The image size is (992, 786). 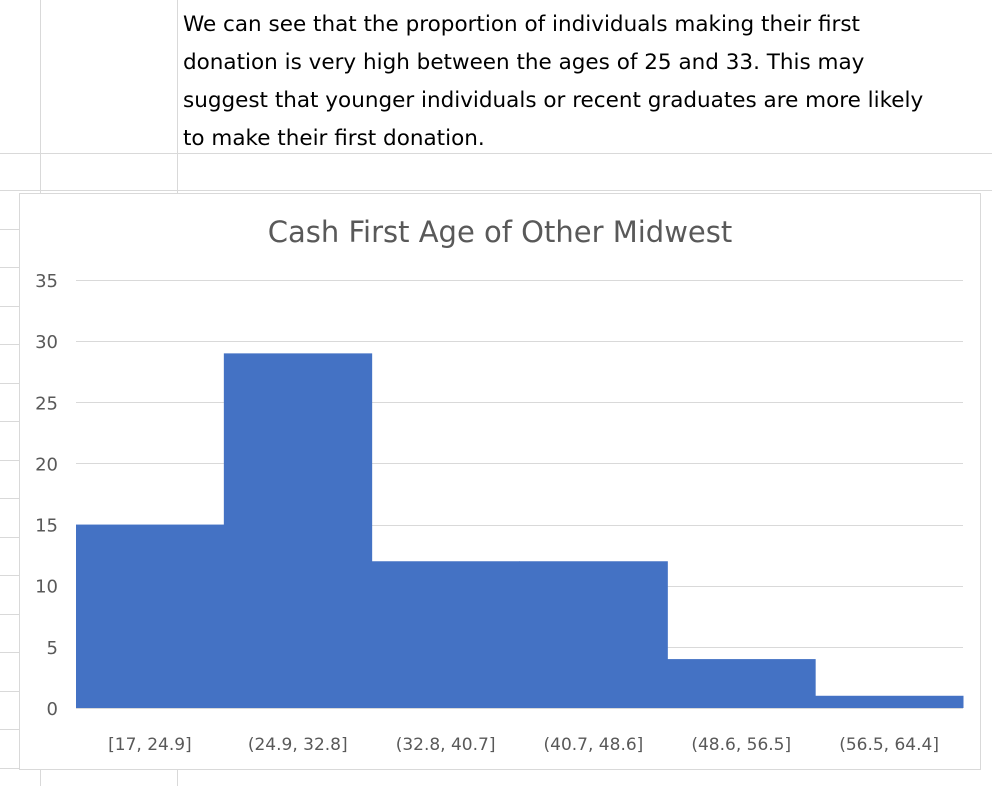 What do you see at coordinates (741, 745) in the screenshot?
I see `x-tick-label: (48.6, 56.5]` at bounding box center [741, 745].